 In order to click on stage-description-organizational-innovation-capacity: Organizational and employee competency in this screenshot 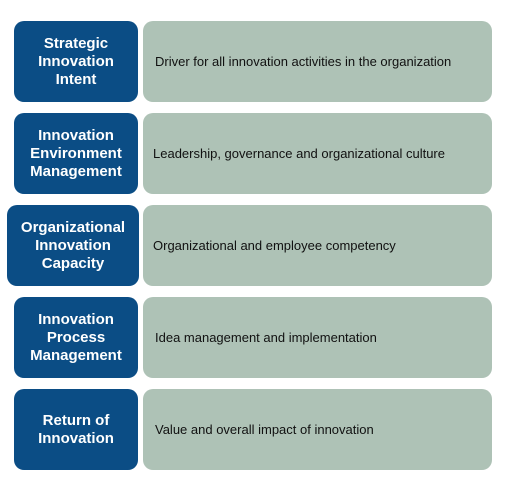, I will do `click(317, 245)`.